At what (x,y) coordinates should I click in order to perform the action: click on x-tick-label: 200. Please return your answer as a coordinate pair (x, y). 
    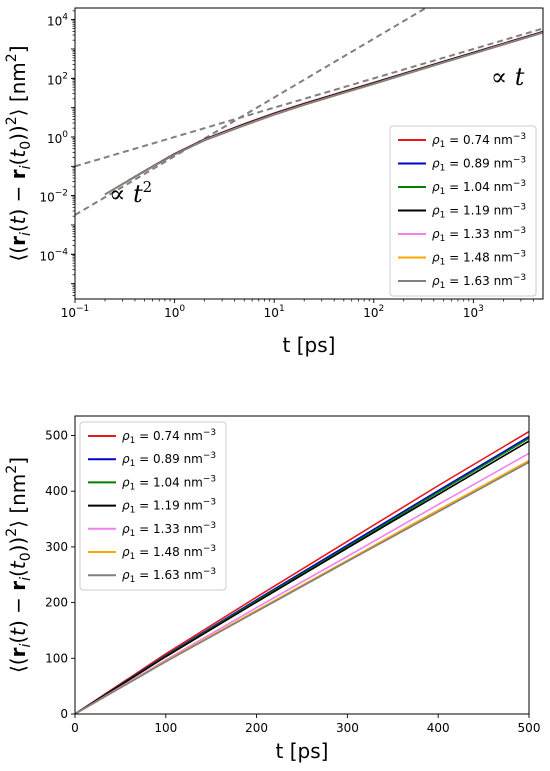
    Looking at the image, I should click on (256, 728).